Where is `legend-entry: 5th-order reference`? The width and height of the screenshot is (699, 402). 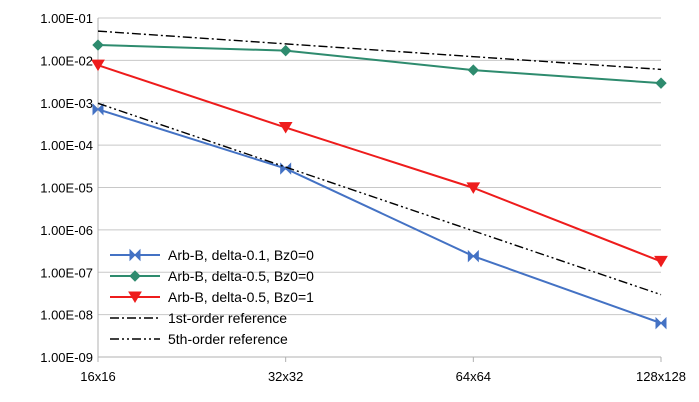 legend-entry: 5th-order reference is located at coordinates (199, 339).